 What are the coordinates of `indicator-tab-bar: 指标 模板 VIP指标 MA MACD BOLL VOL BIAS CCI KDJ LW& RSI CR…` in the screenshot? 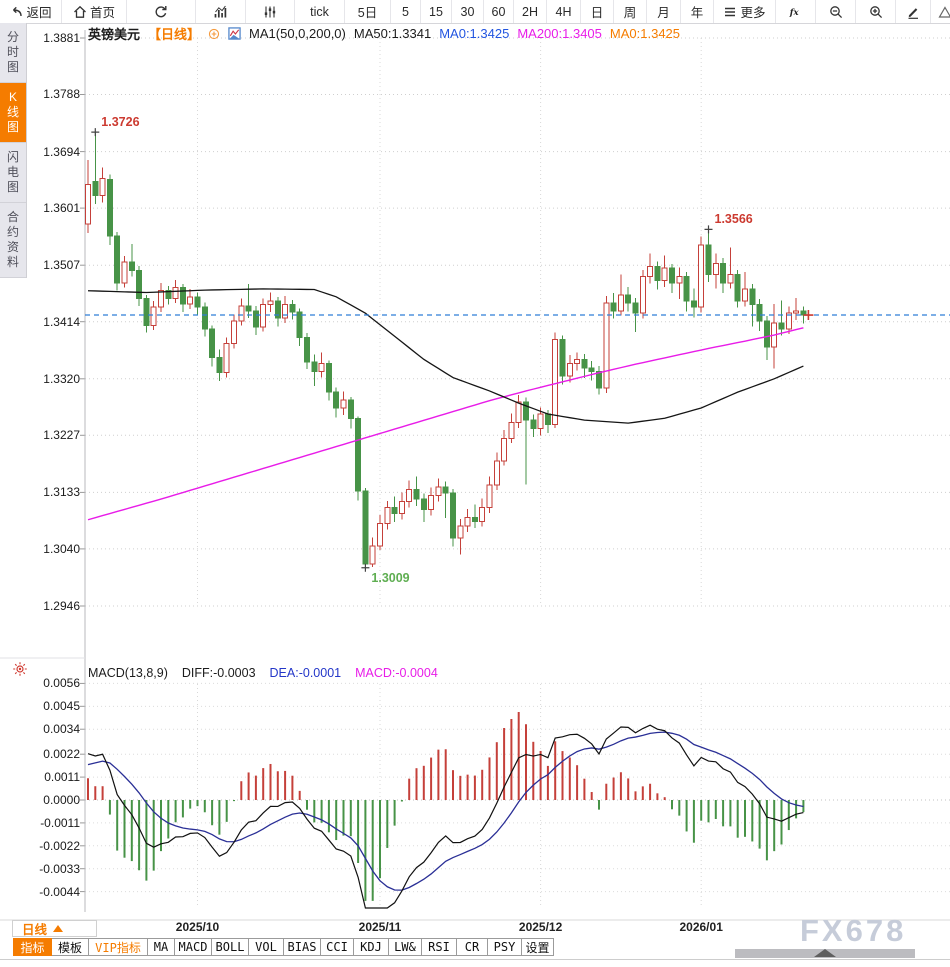 It's located at (283, 947).